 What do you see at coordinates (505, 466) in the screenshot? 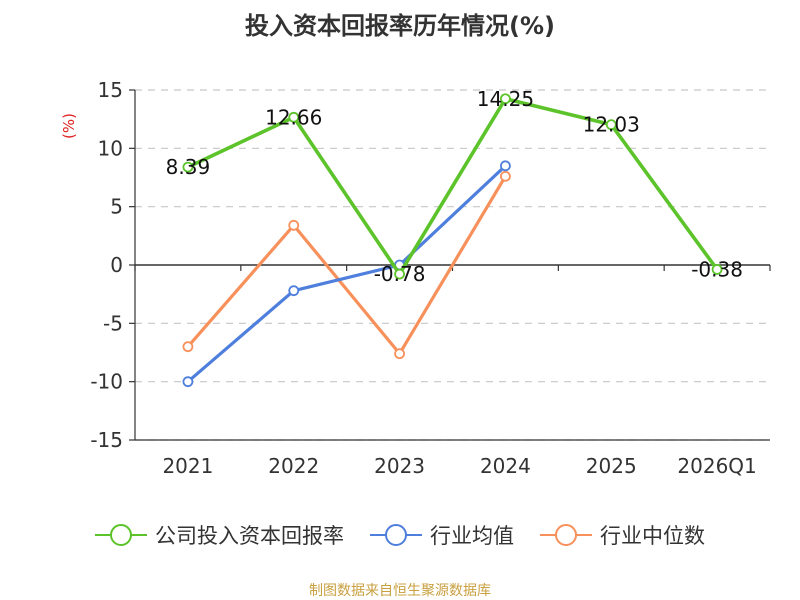
I see `x-tick-label: 2024` at bounding box center [505, 466].